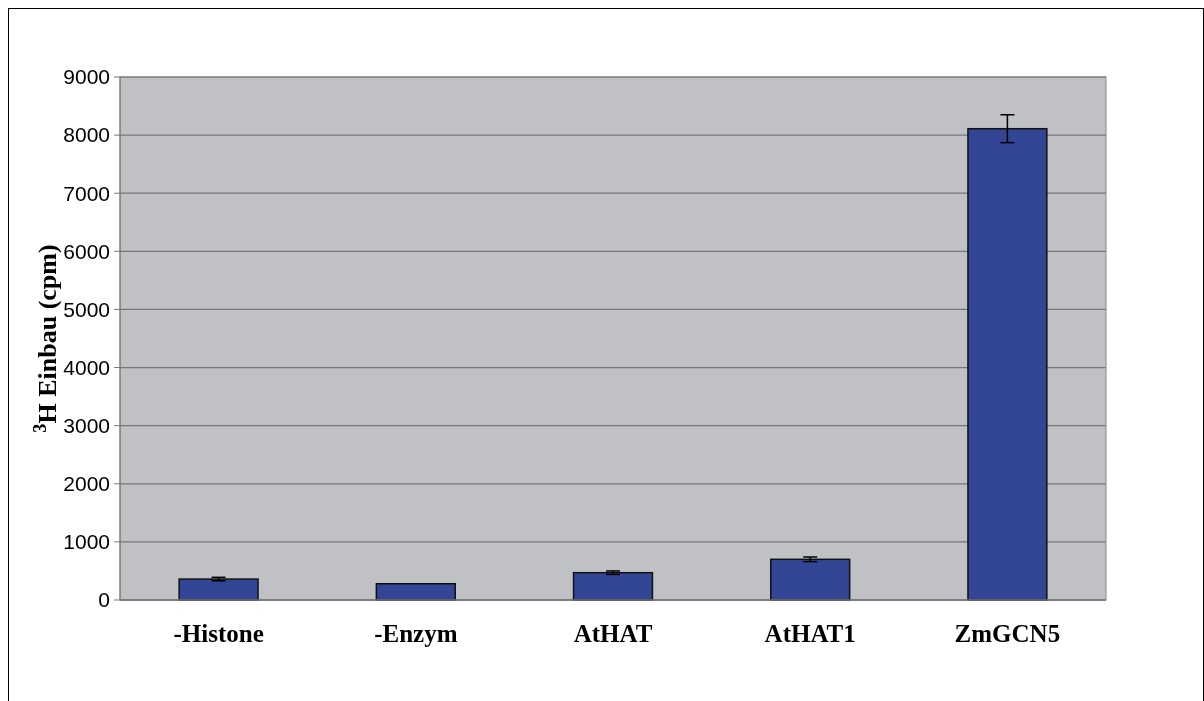 The height and width of the screenshot is (701, 1204). Describe the element at coordinates (86, 426) in the screenshot. I see `y-tick-label: 3000` at that location.